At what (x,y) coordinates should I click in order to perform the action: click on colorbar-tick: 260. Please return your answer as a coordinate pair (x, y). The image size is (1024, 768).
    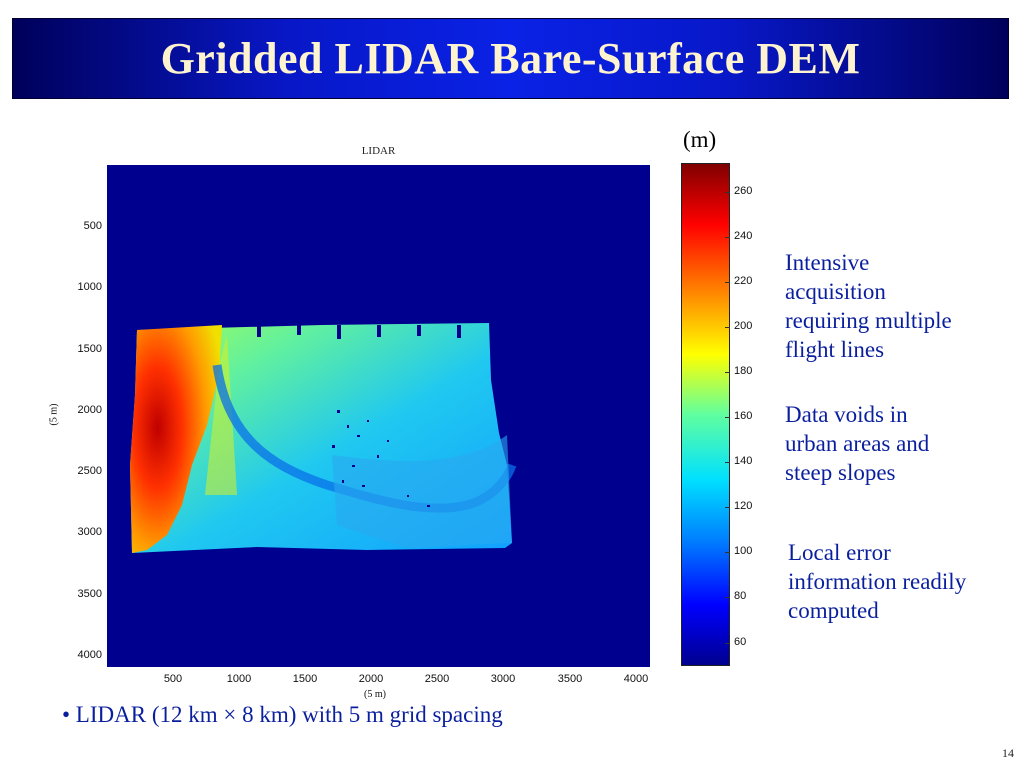
    Looking at the image, I should click on (743, 191).